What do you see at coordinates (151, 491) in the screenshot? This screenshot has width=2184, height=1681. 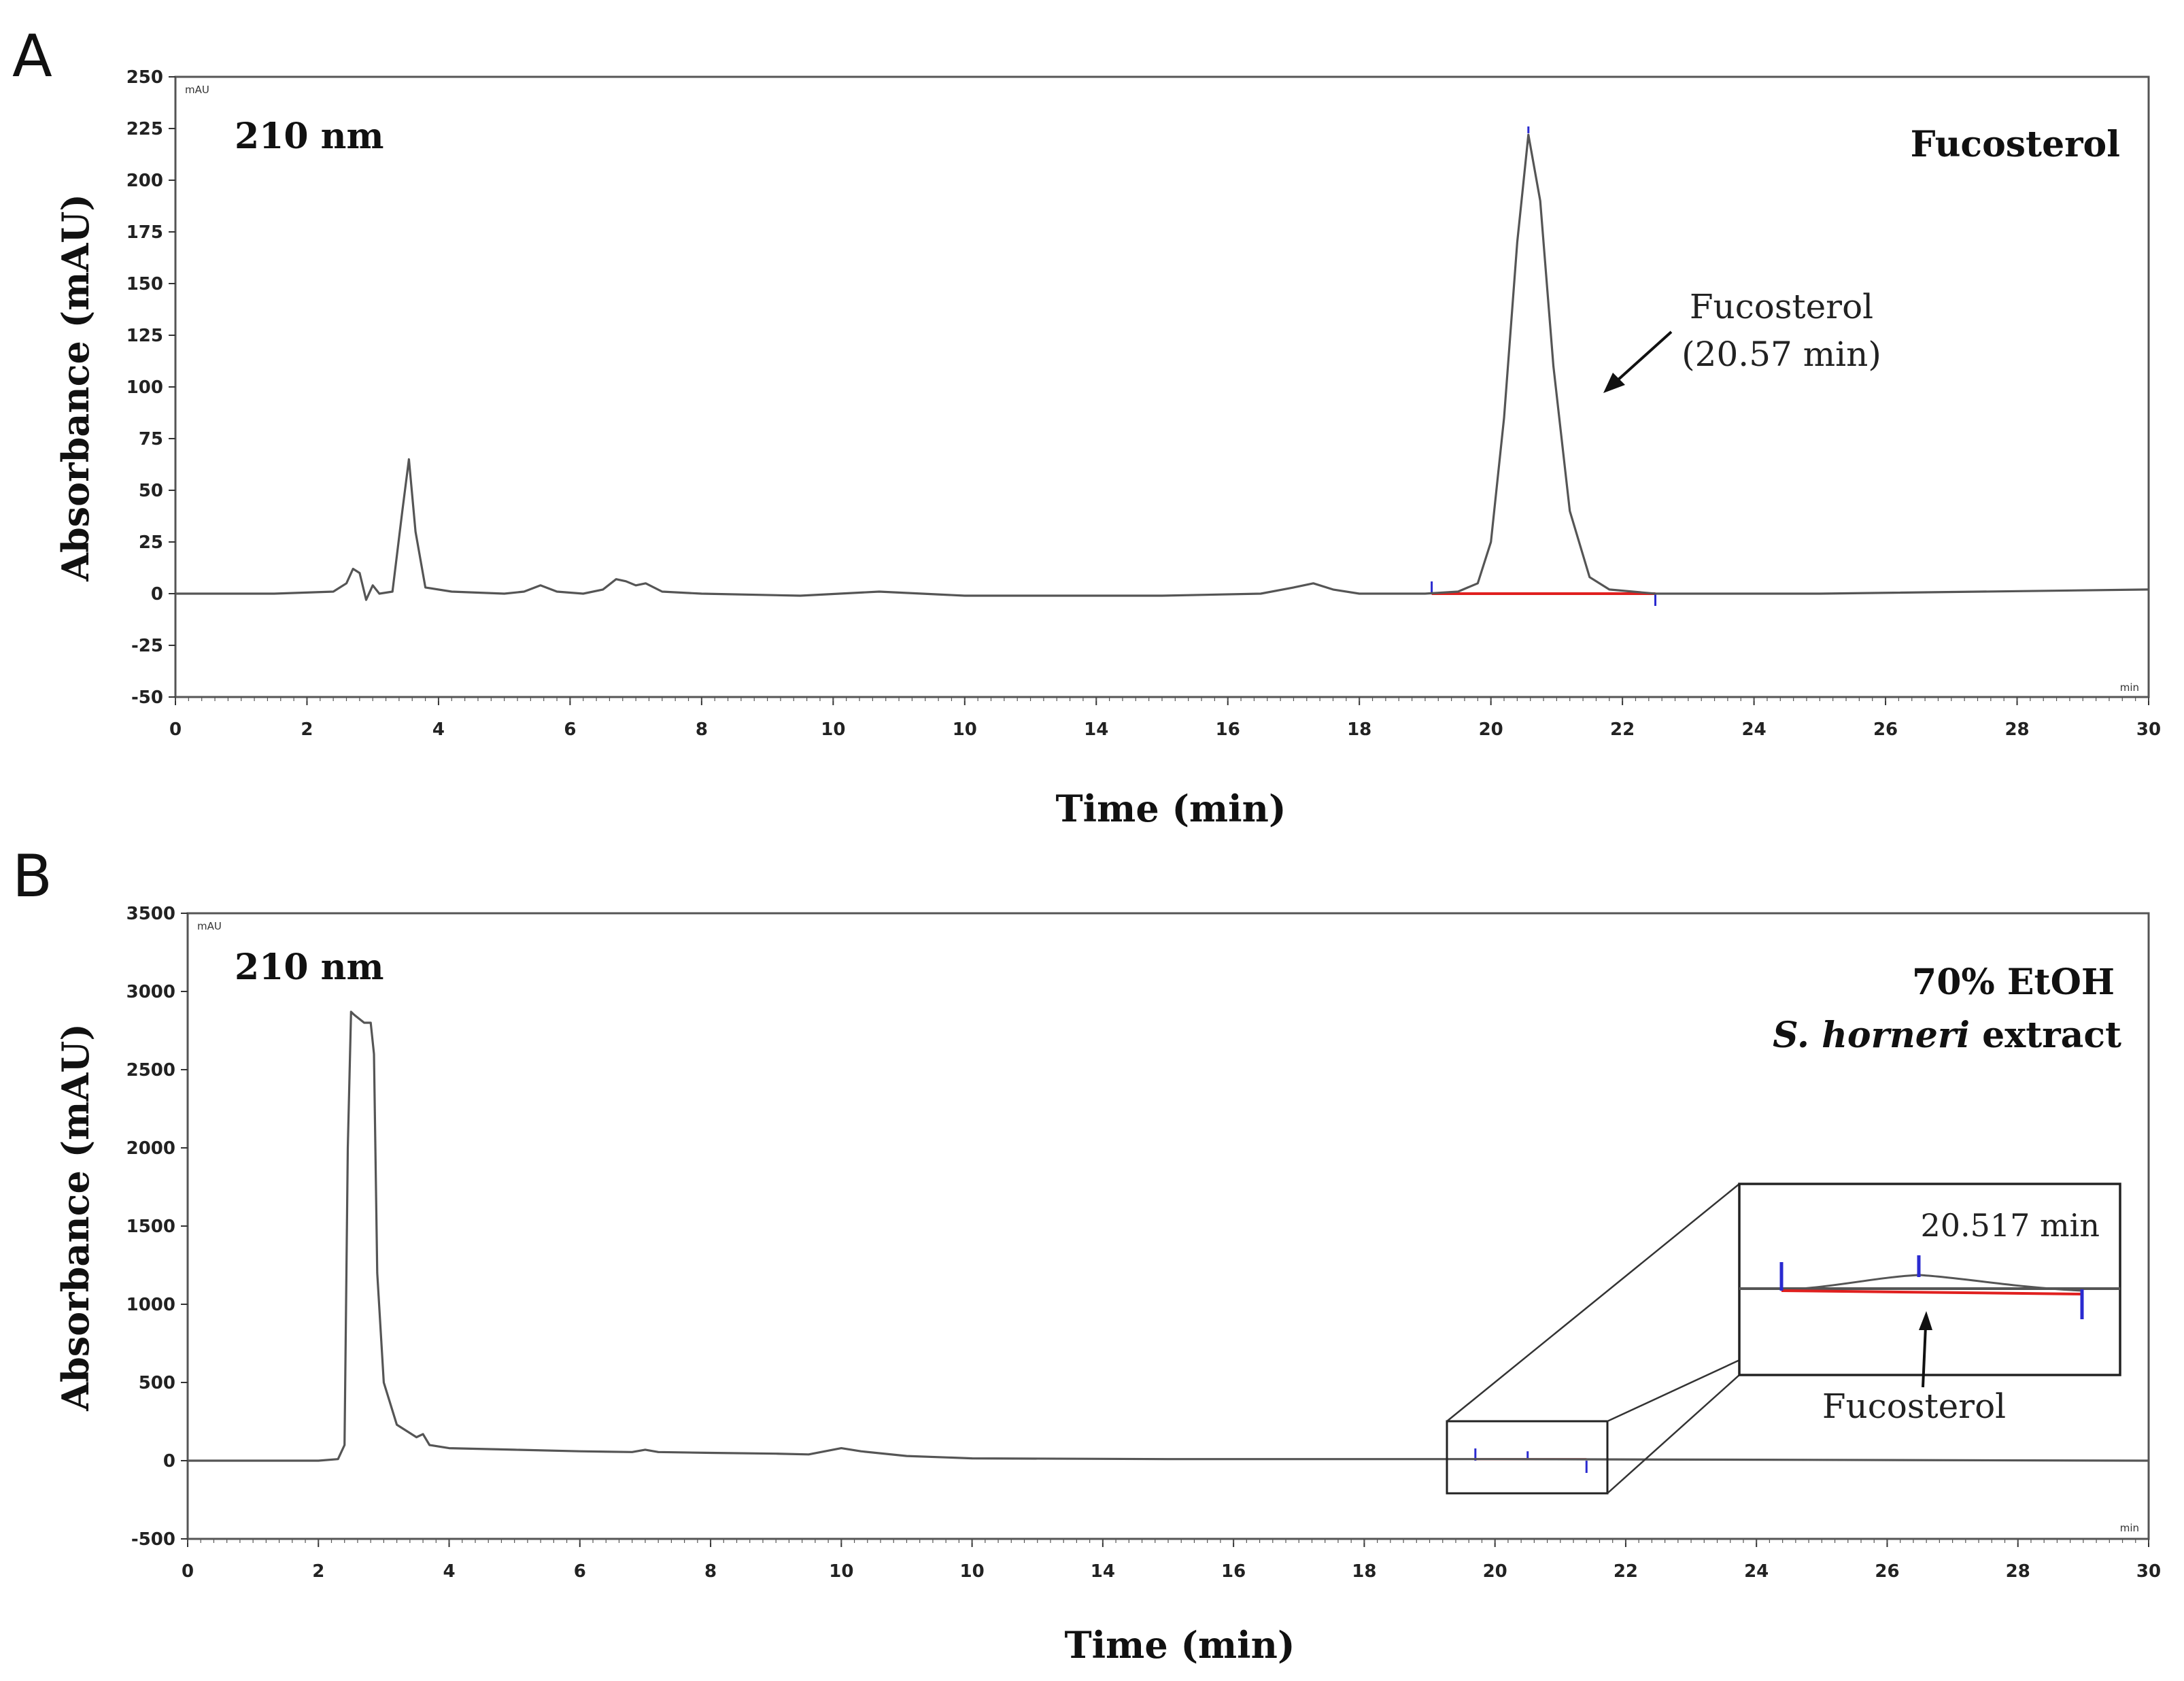 I see `y-tick-label-a-8: 50` at bounding box center [151, 491].